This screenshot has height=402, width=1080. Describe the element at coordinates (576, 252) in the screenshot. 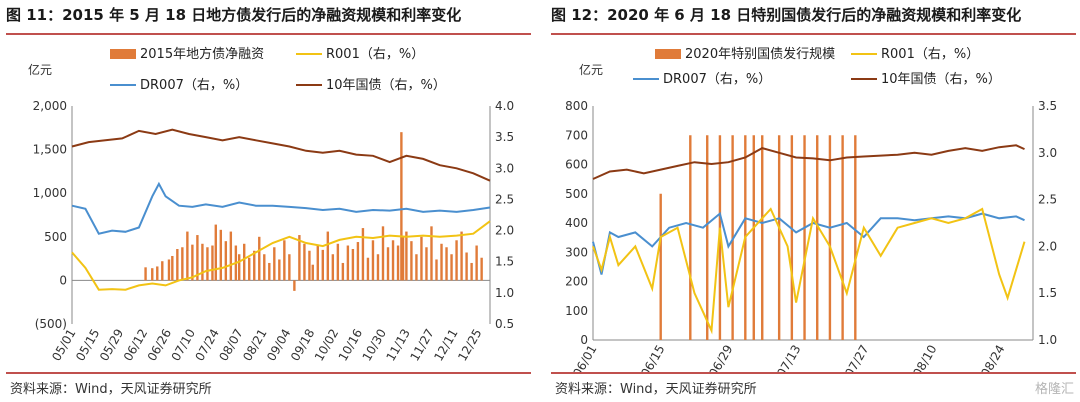

I see `left-tick-label: 300` at that location.